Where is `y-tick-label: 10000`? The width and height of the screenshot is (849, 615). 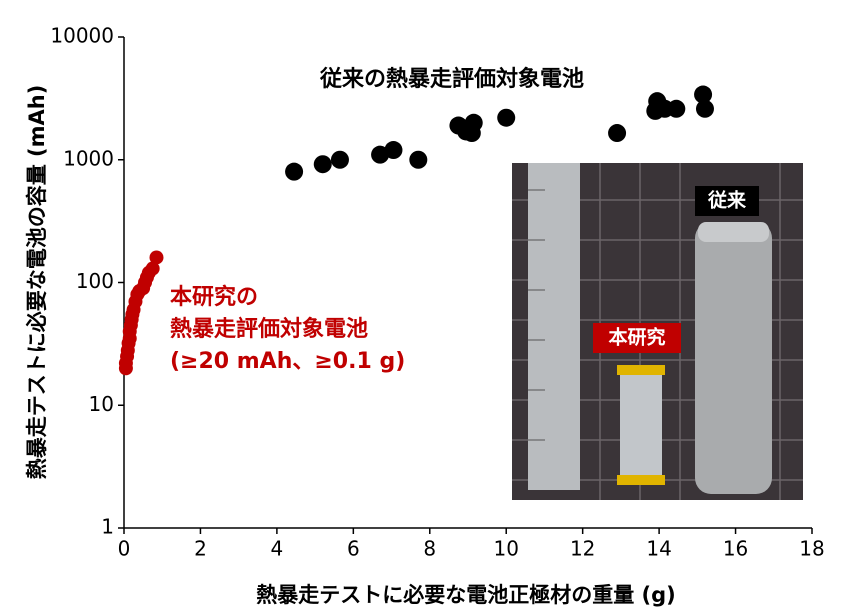
y-tick-label: 10000 is located at coordinates (82, 36).